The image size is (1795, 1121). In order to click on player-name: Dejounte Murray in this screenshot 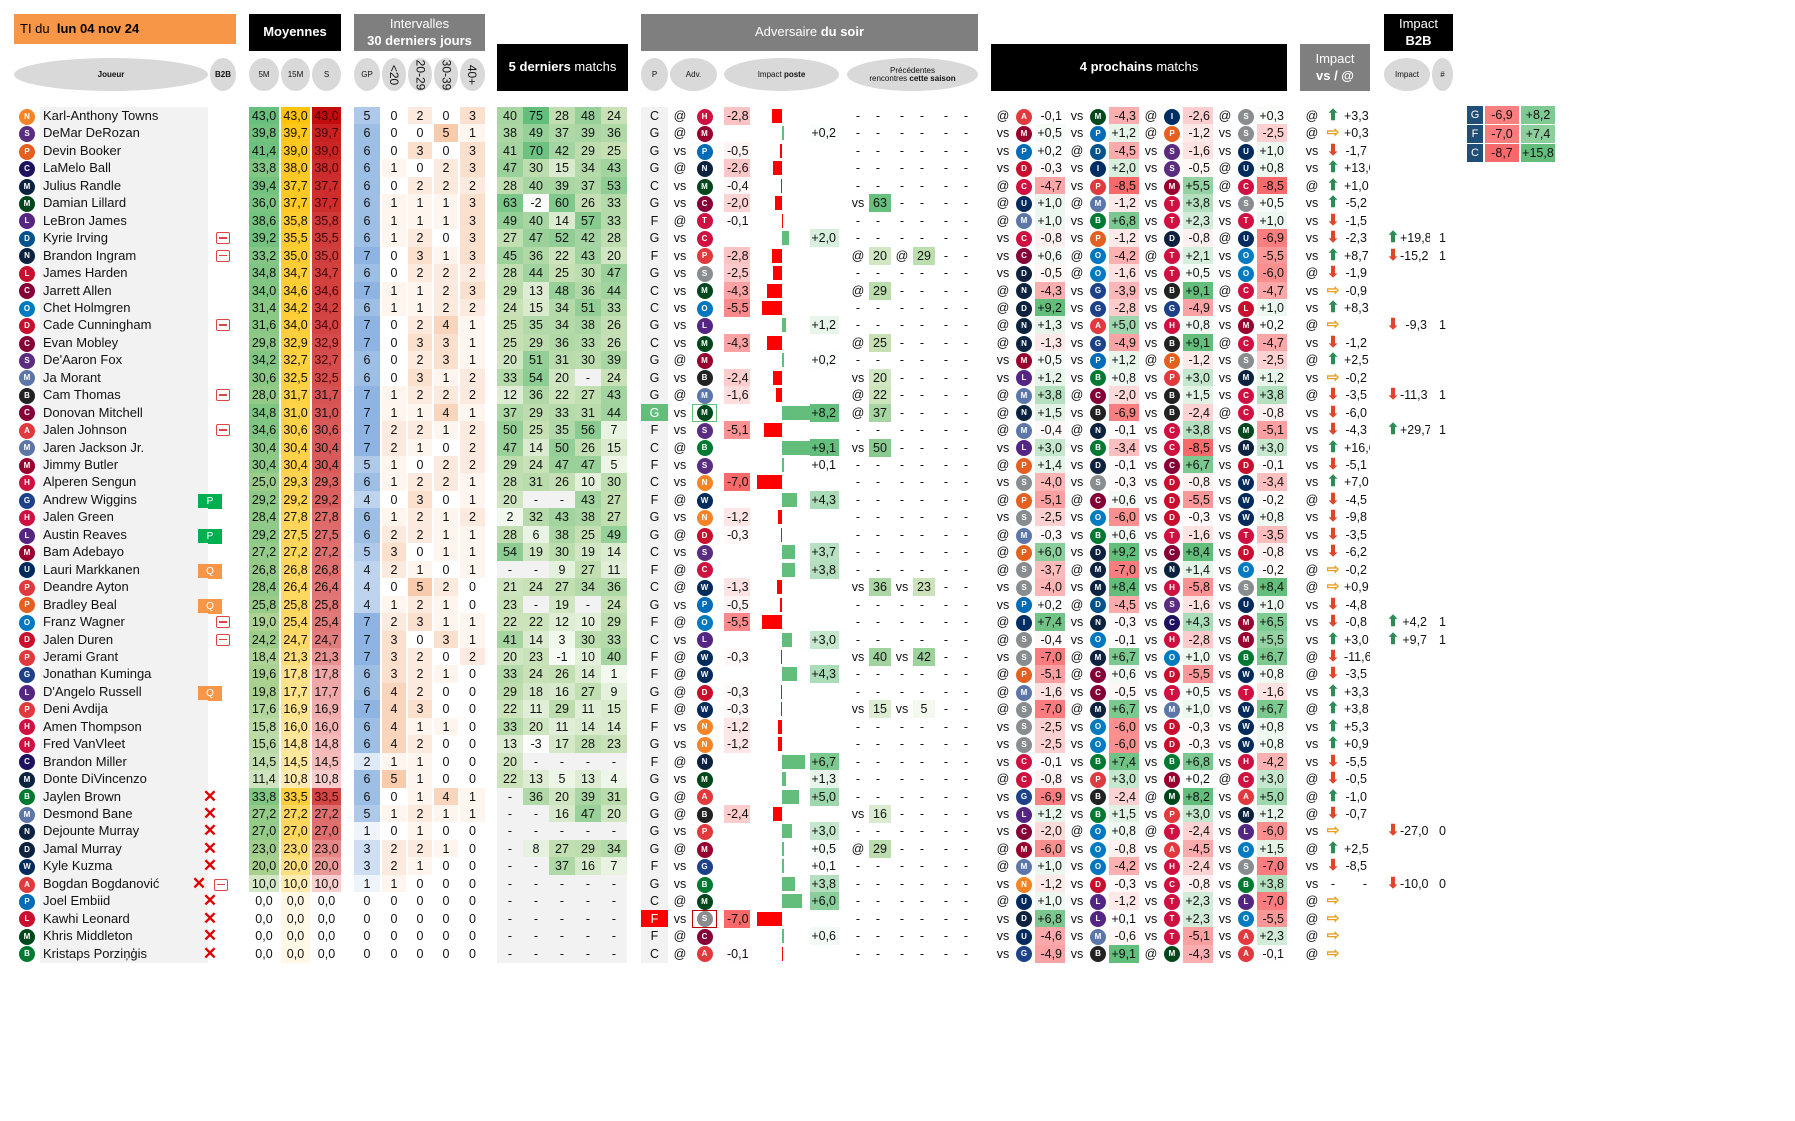, I will do `click(124, 831)`.